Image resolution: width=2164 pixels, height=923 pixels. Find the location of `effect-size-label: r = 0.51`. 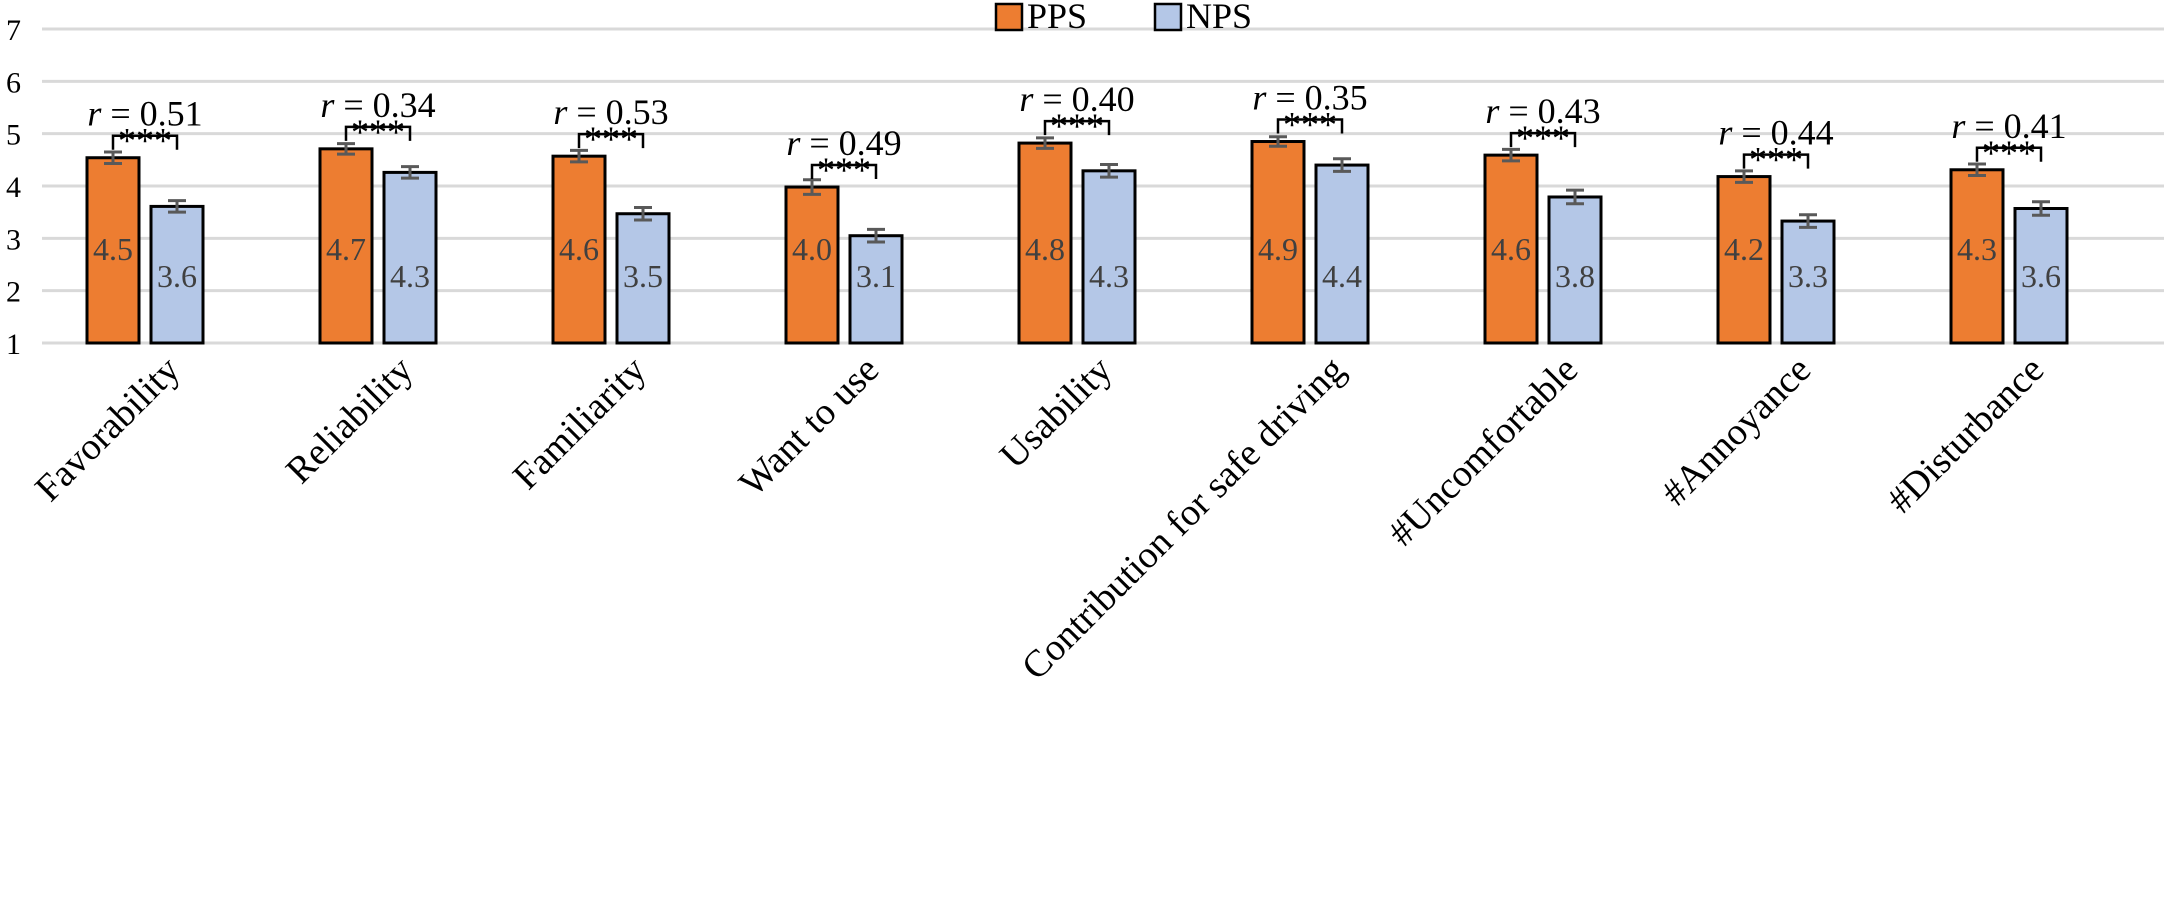

effect-size-label: r = 0.51 is located at coordinates (144, 114).